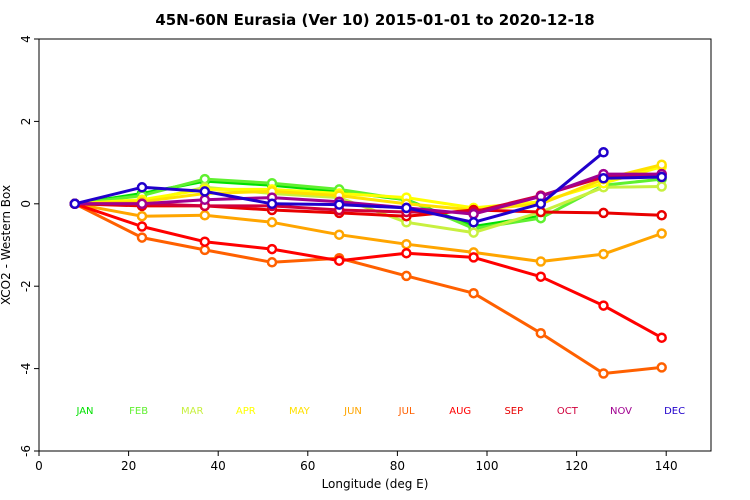 This screenshot has width=750, height=500. I want to click on series-dec, so click(339, 187).